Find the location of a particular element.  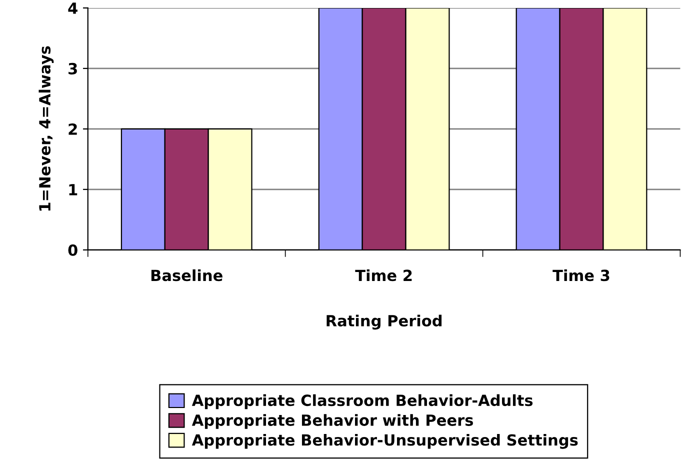

y-tick-label: 1 is located at coordinates (73, 190).